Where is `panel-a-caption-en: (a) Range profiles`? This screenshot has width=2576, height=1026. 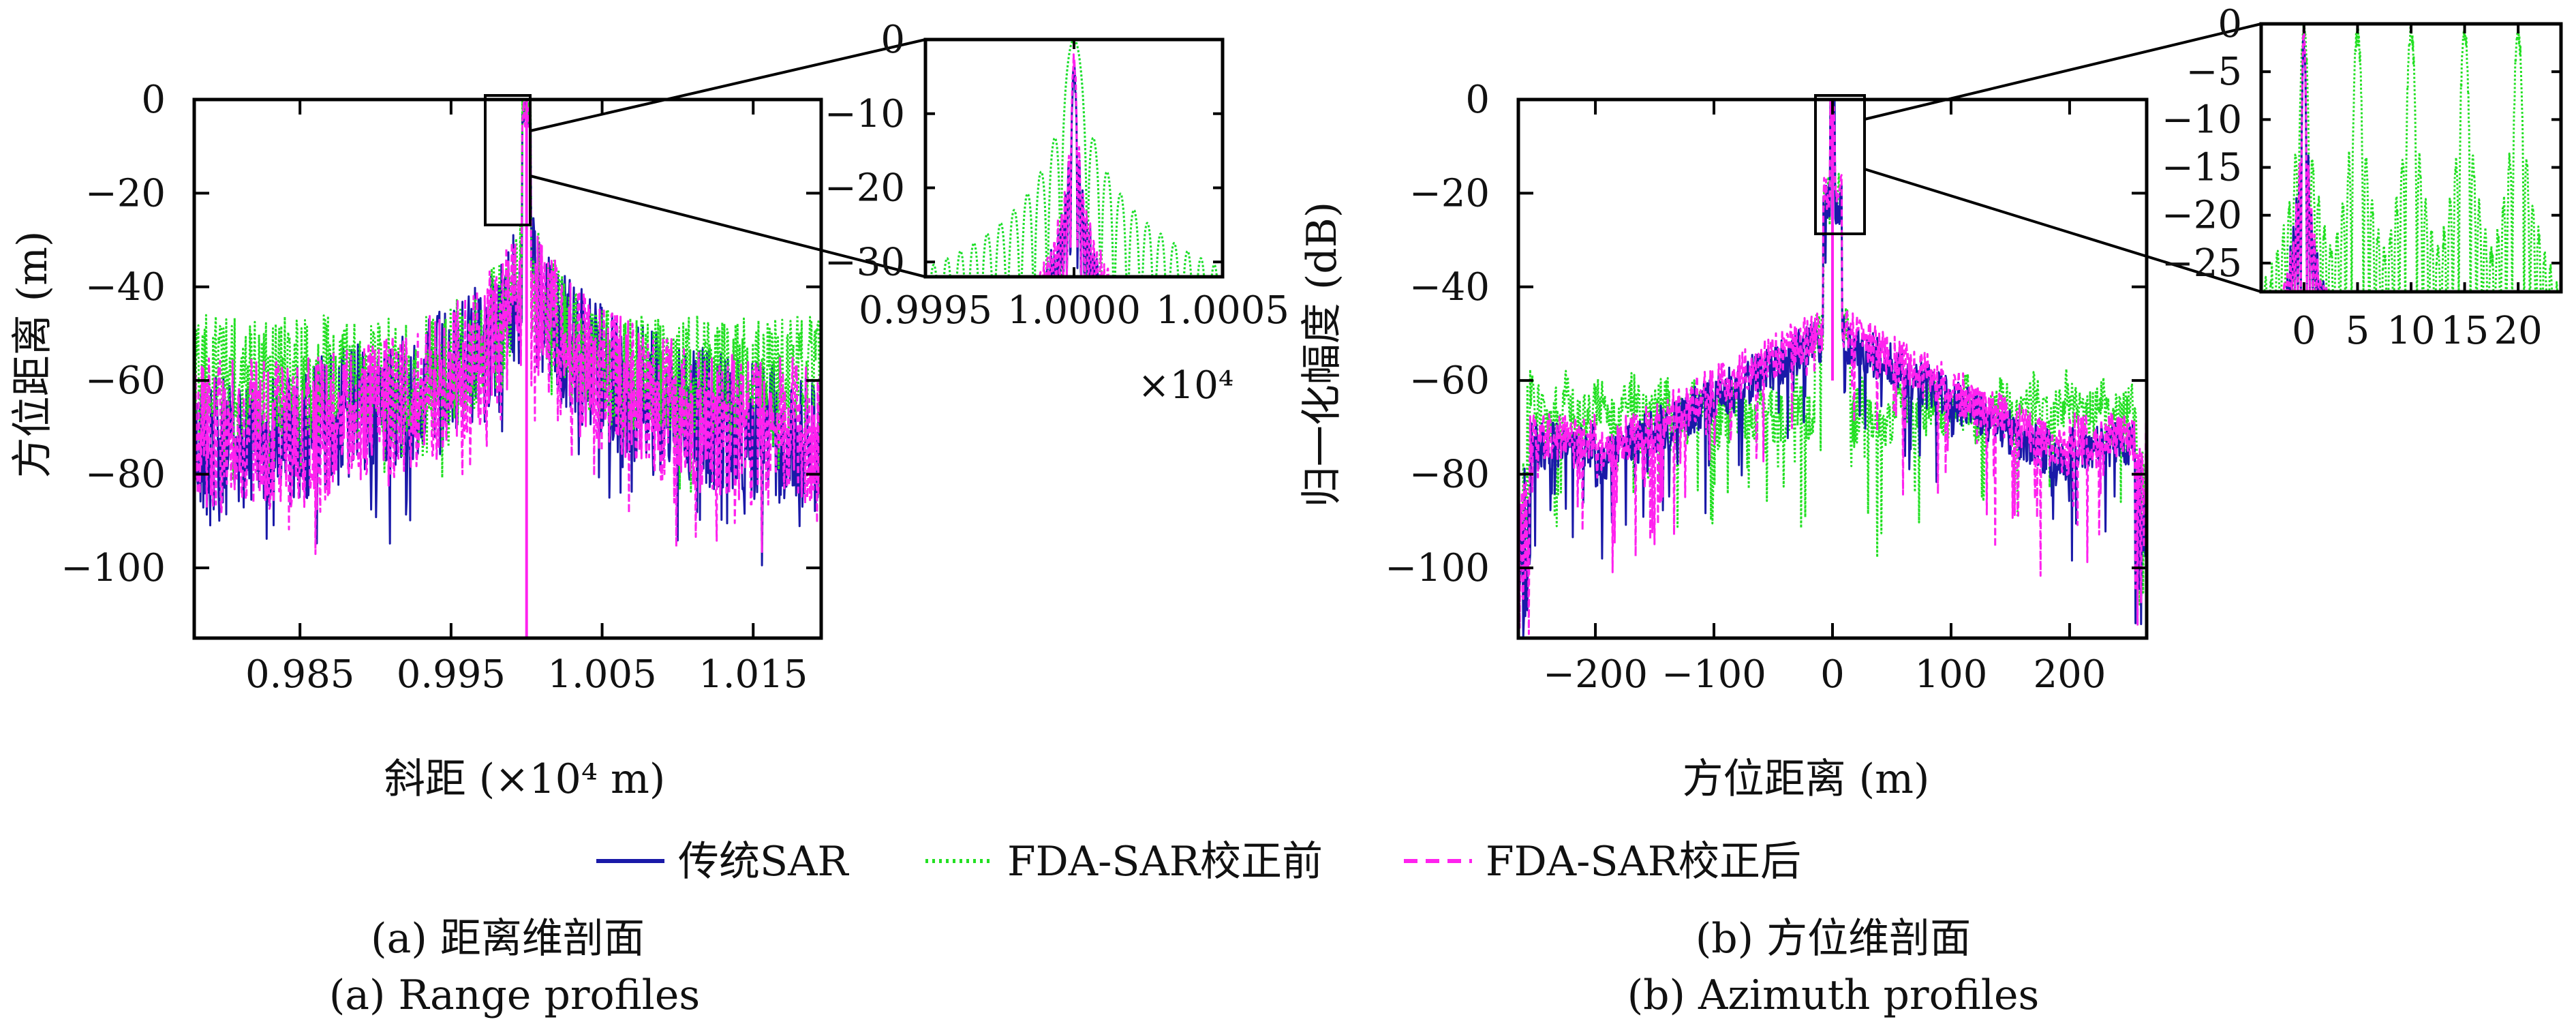
panel-a-caption-en: (a) Range profiles is located at coordinates (514, 995).